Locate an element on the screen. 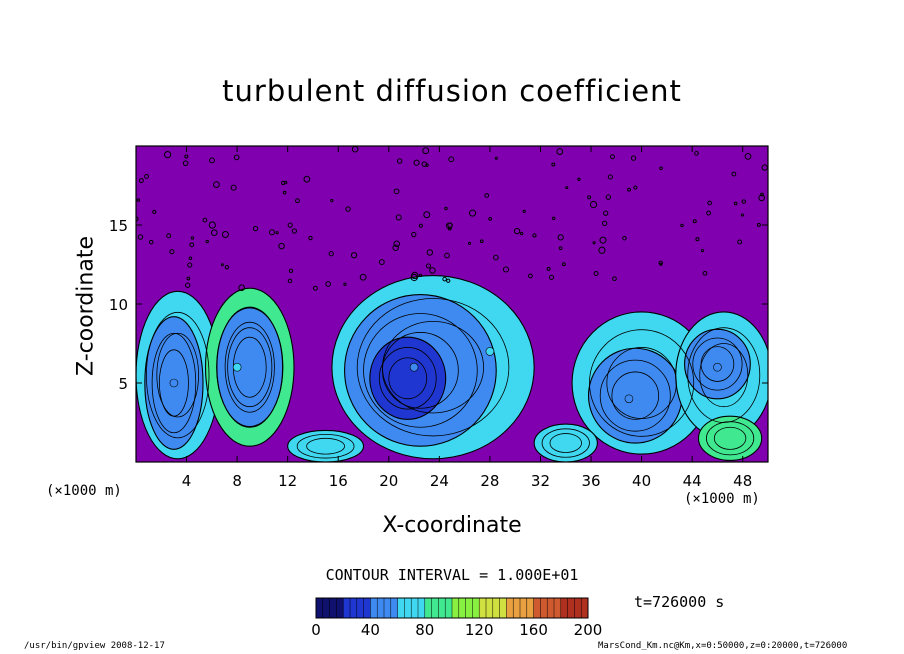 This screenshot has height=654, width=904. contour-interval-label: CONTOUR INTERVAL = 1.000E+01 is located at coordinates (452, 575).